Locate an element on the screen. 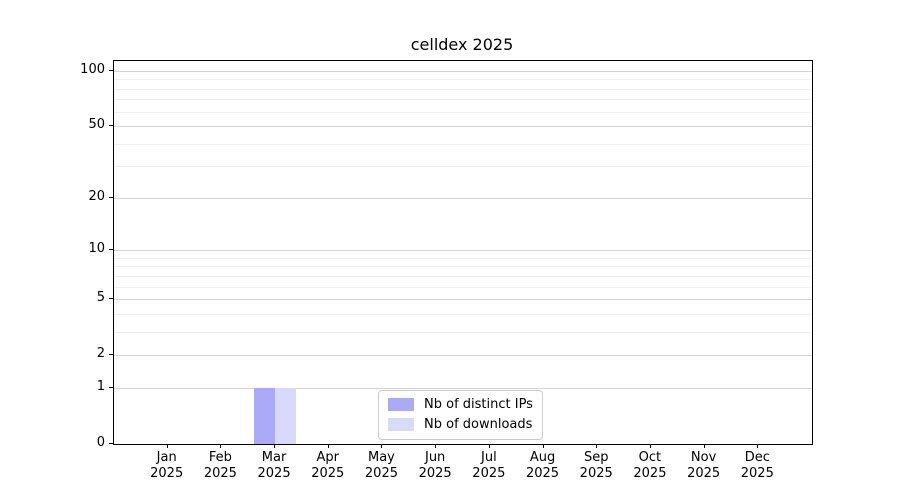 The image size is (900, 500). y-tick-label: 20 is located at coordinates (96, 196).